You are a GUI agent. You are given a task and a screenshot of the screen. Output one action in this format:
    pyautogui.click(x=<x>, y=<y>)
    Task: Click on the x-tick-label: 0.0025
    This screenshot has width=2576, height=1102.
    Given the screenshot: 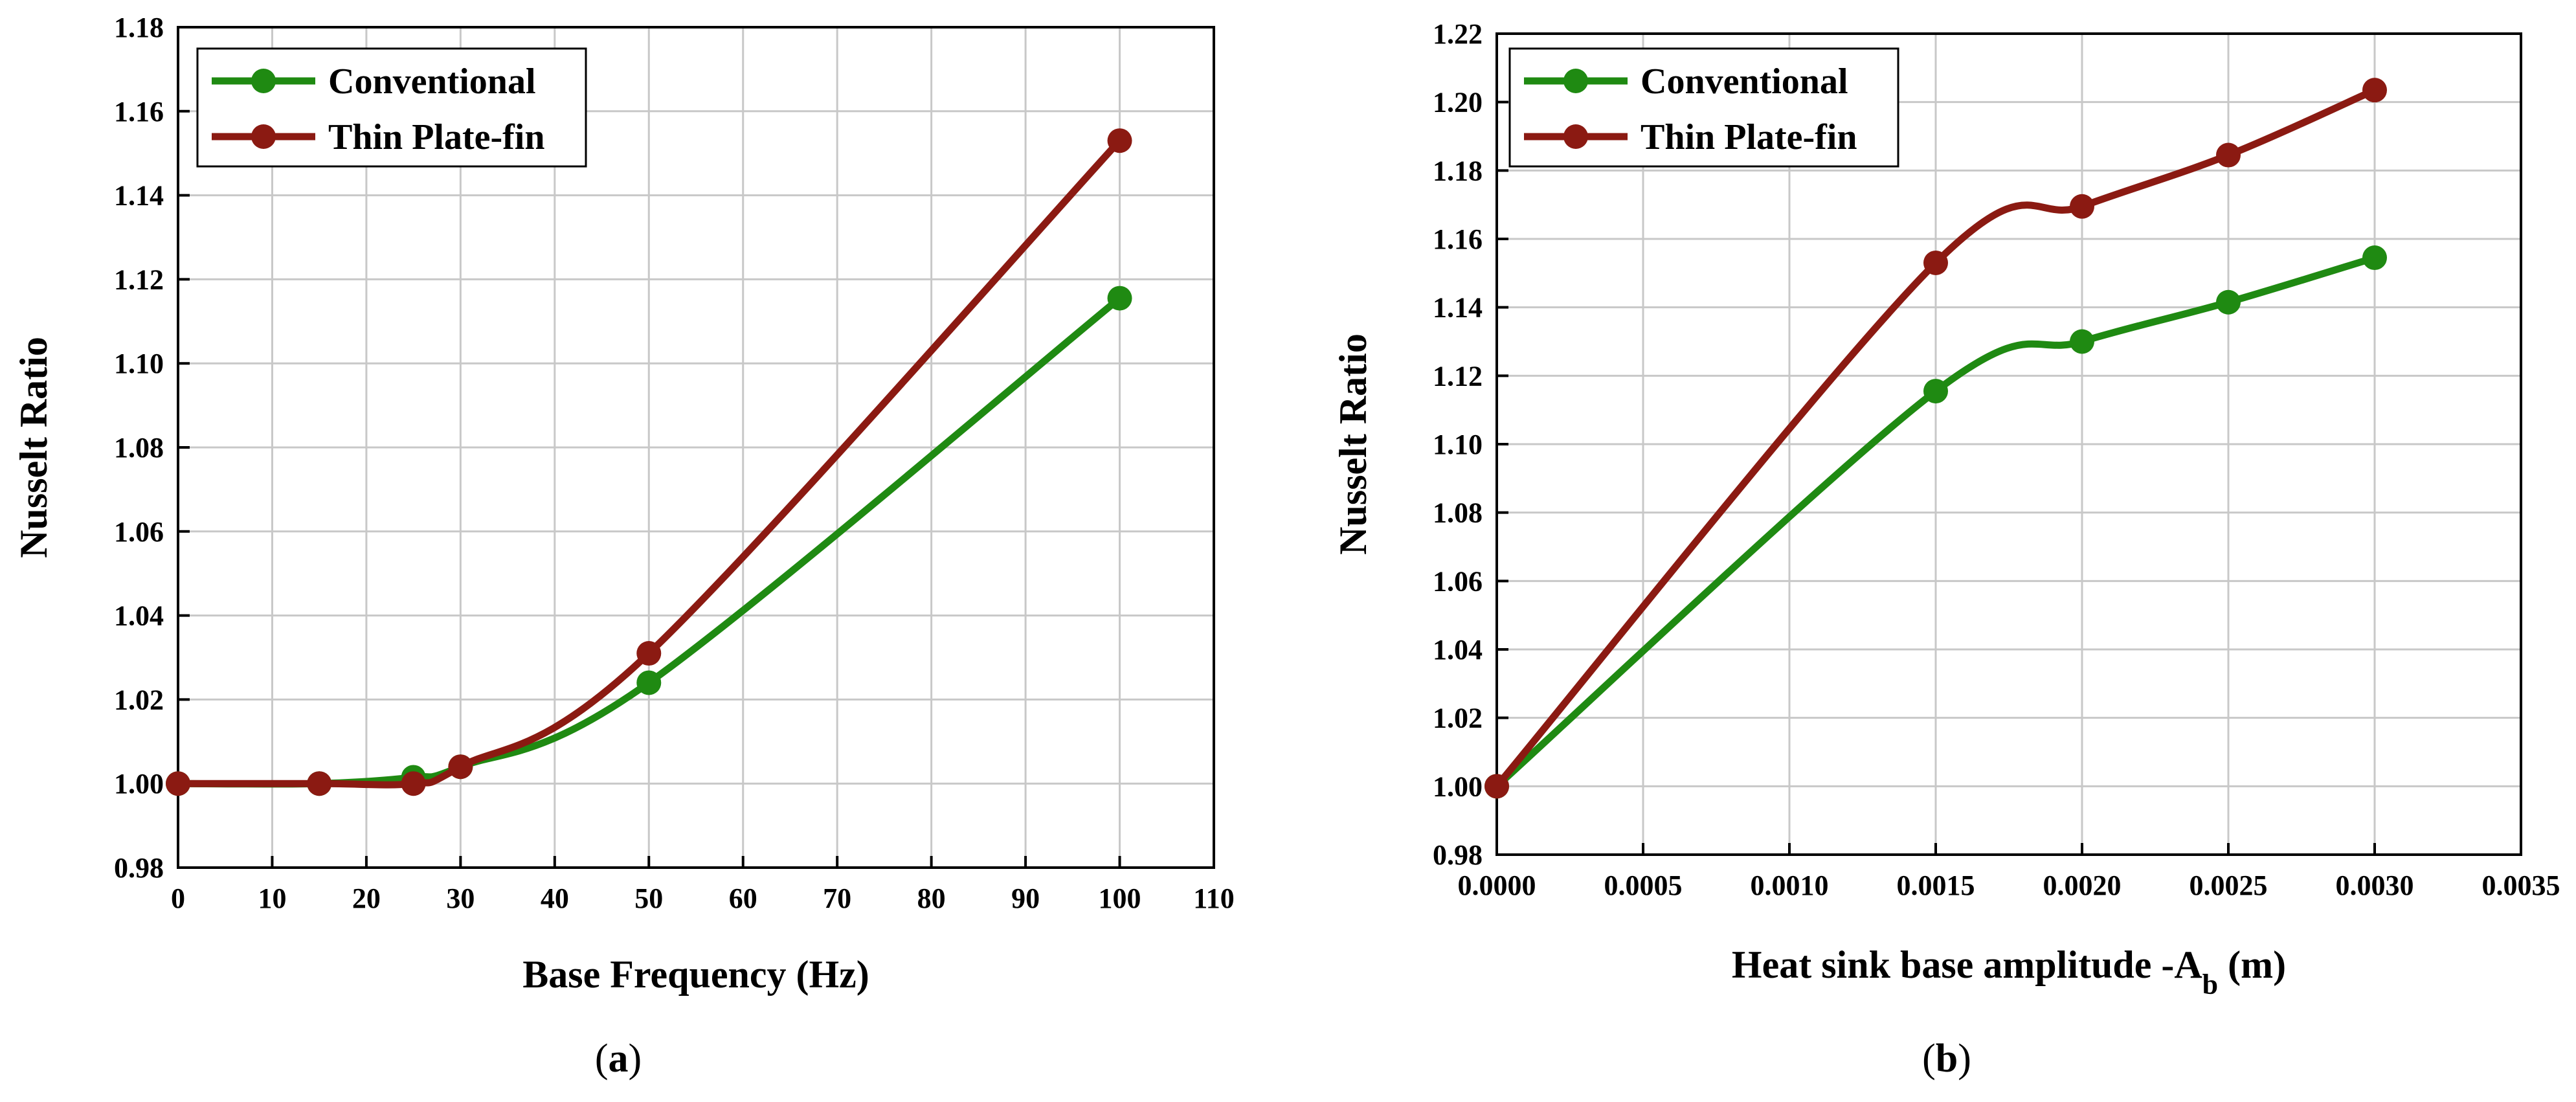 What is the action you would take?
    pyautogui.click(x=2229, y=885)
    